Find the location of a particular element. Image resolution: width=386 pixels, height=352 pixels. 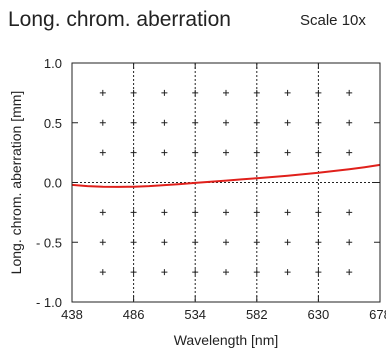

x-tick-label: 630 is located at coordinates (319, 314).